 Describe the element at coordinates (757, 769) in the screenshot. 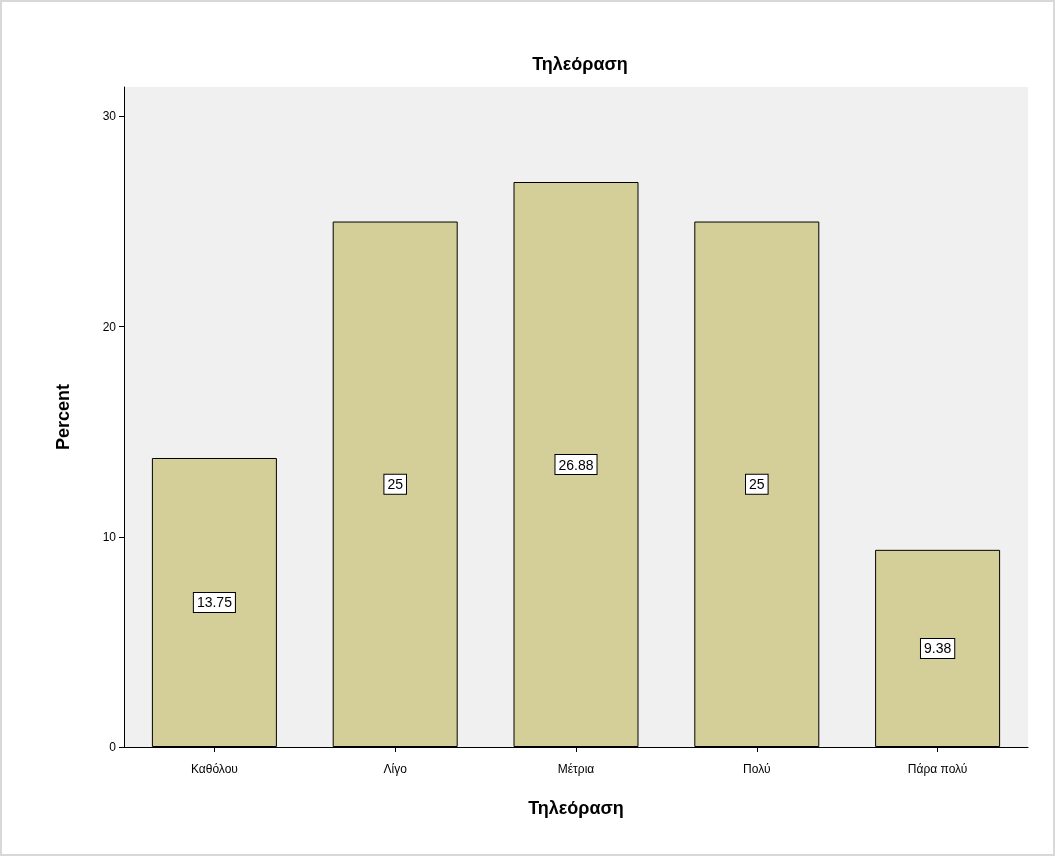

I see `x-tick-label: Πολύ` at that location.